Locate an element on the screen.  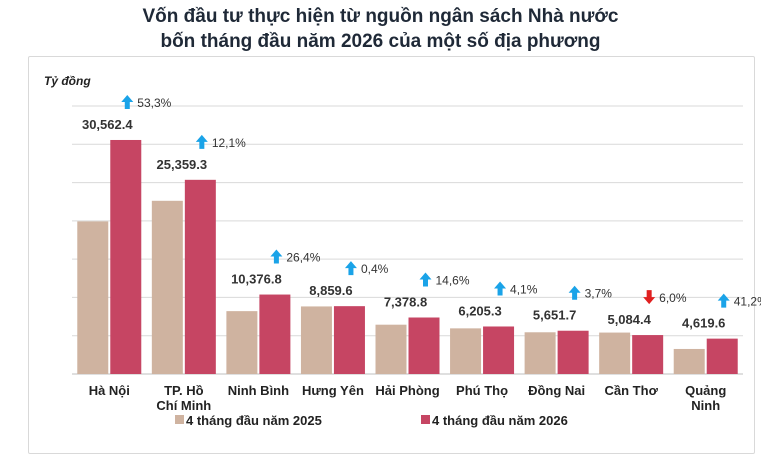
x-tick-label: Quảng is located at coordinates (705, 390).